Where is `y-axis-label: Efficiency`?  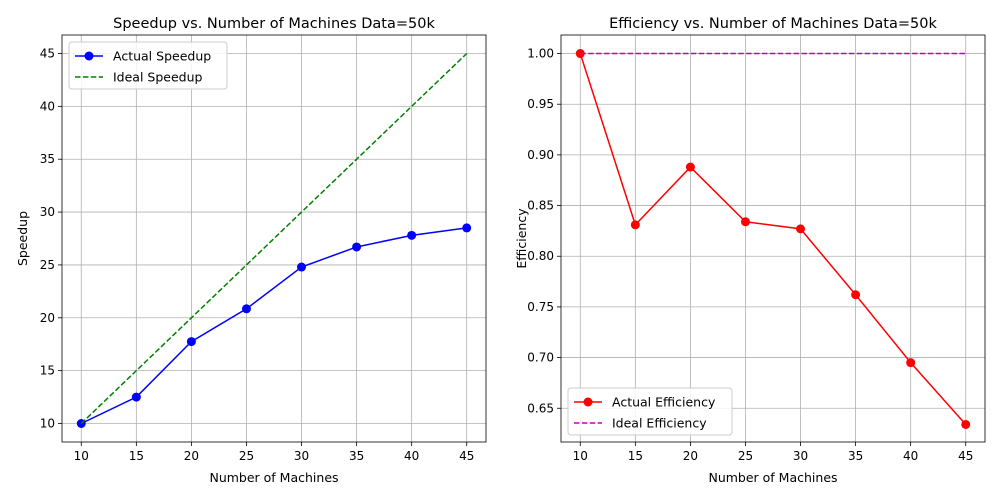
y-axis-label: Efficiency is located at coordinates (521, 238).